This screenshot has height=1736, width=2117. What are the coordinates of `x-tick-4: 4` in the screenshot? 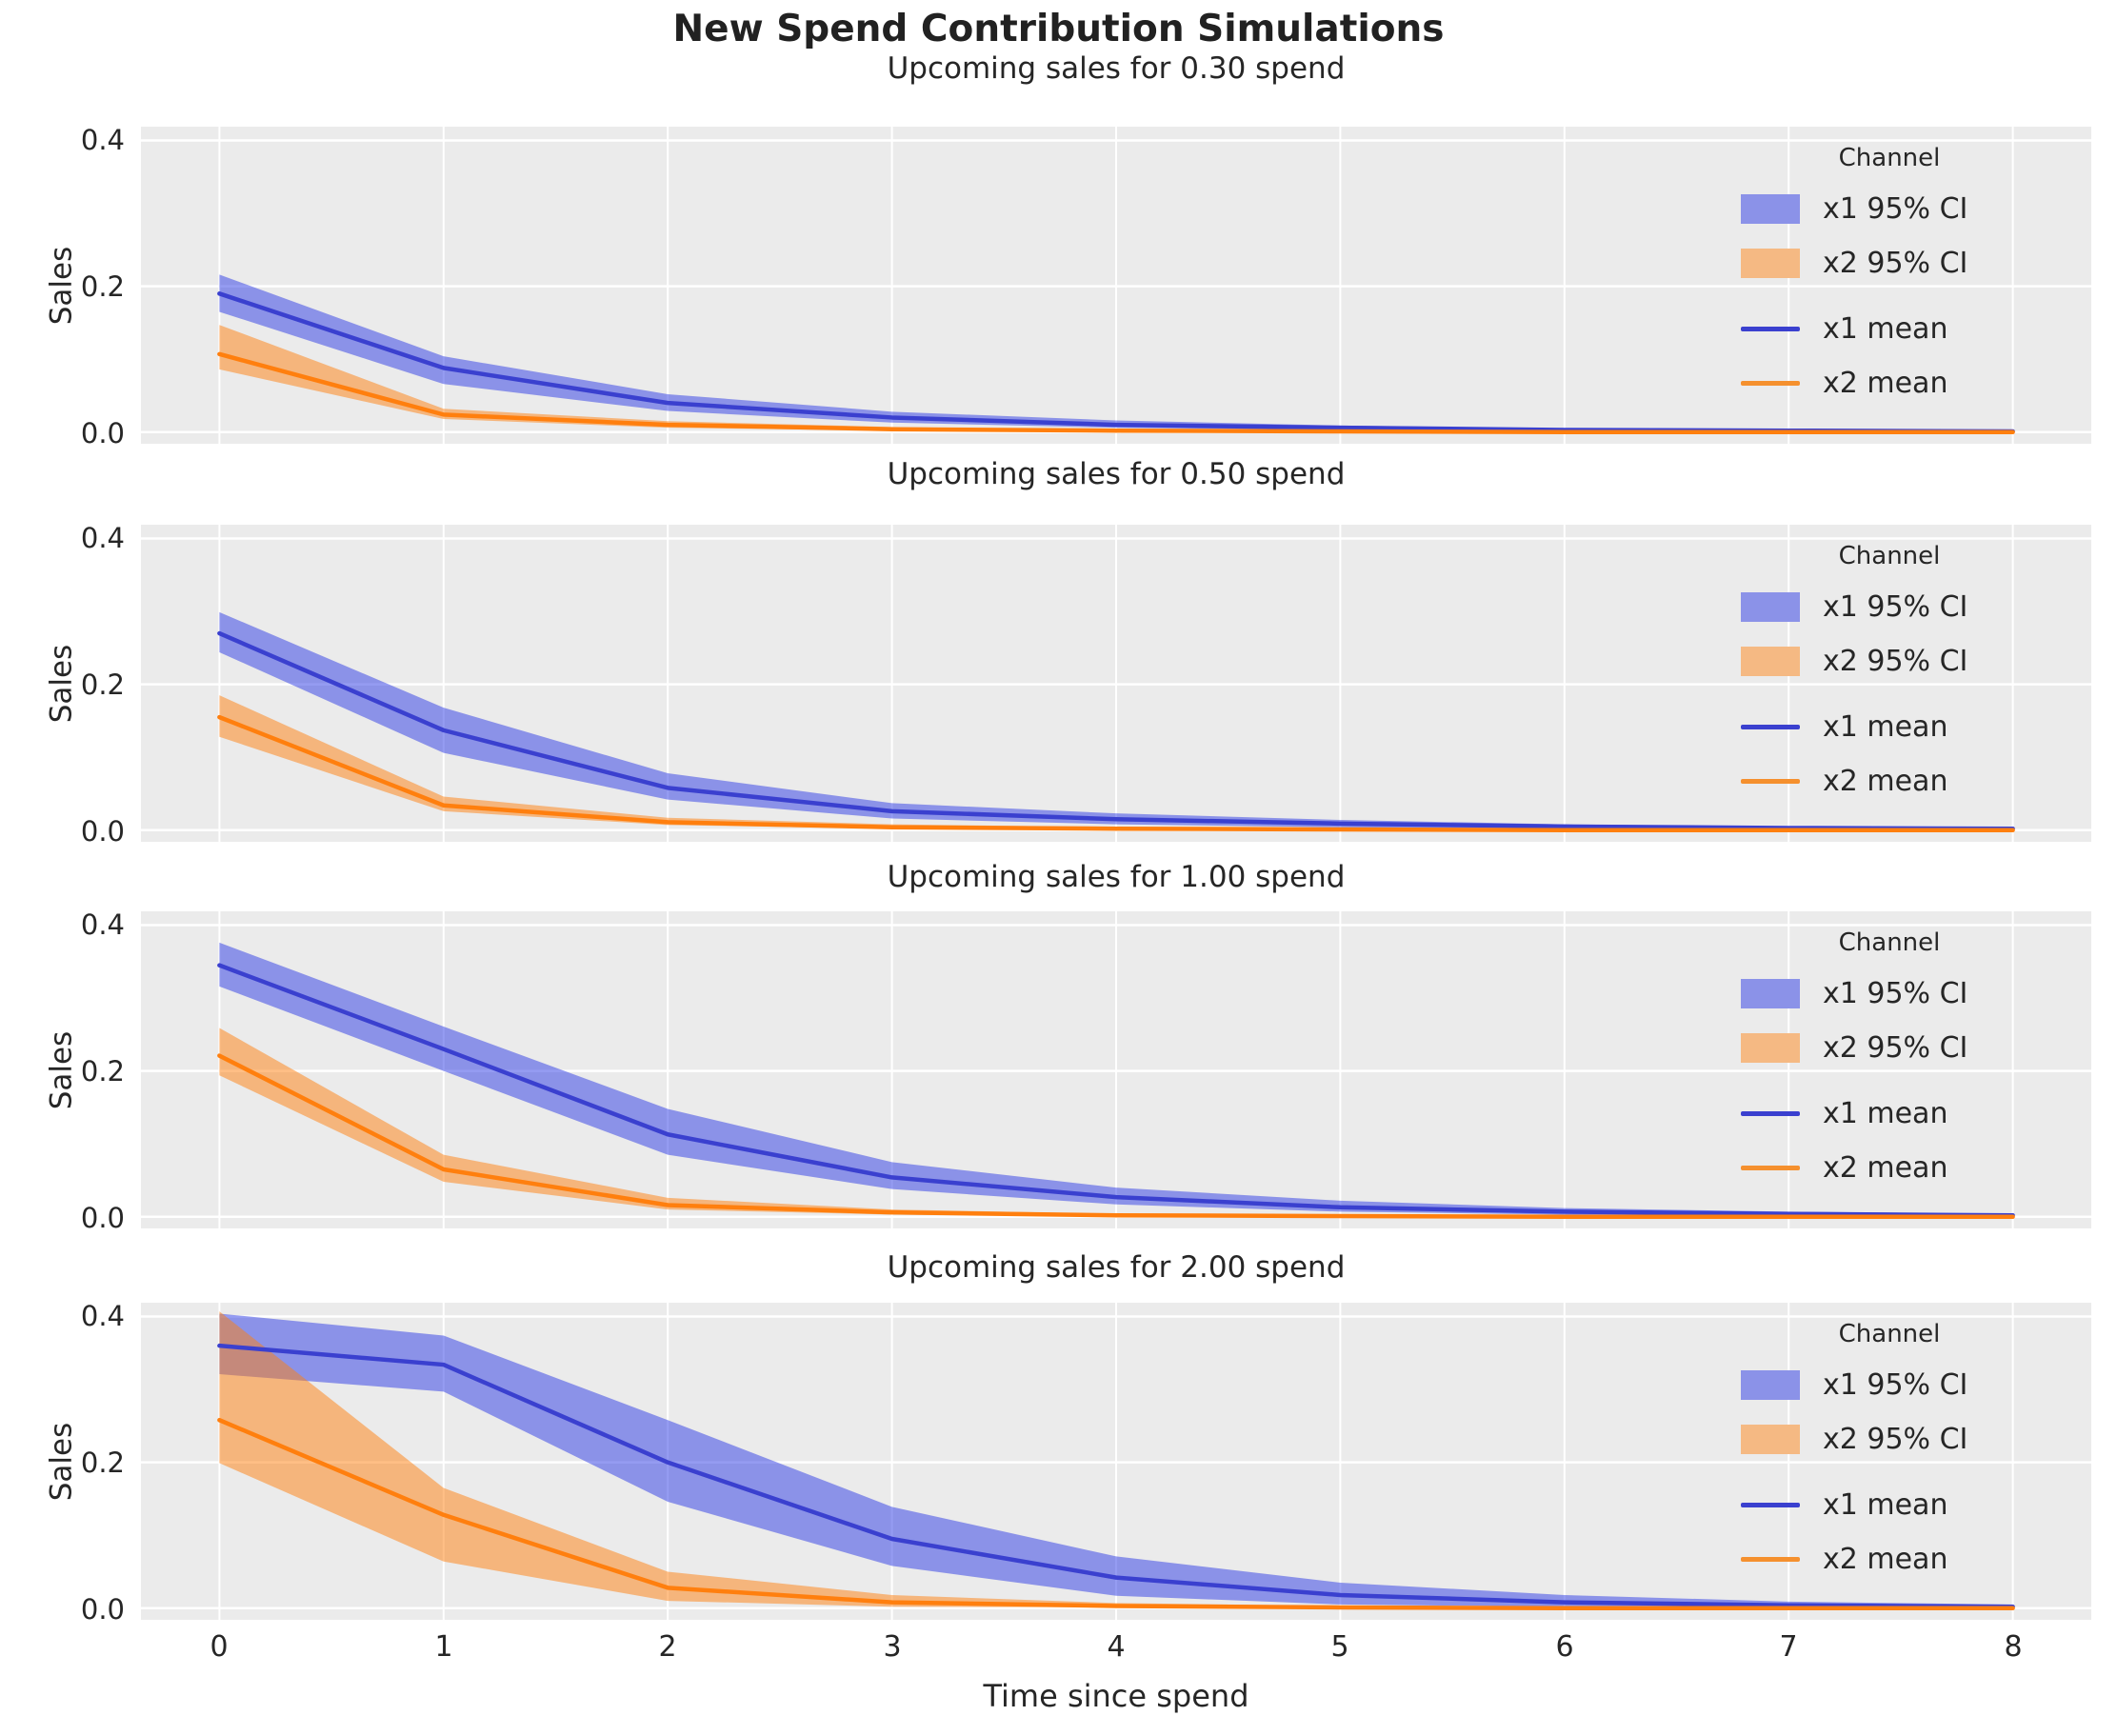 It's located at (1116, 1647).